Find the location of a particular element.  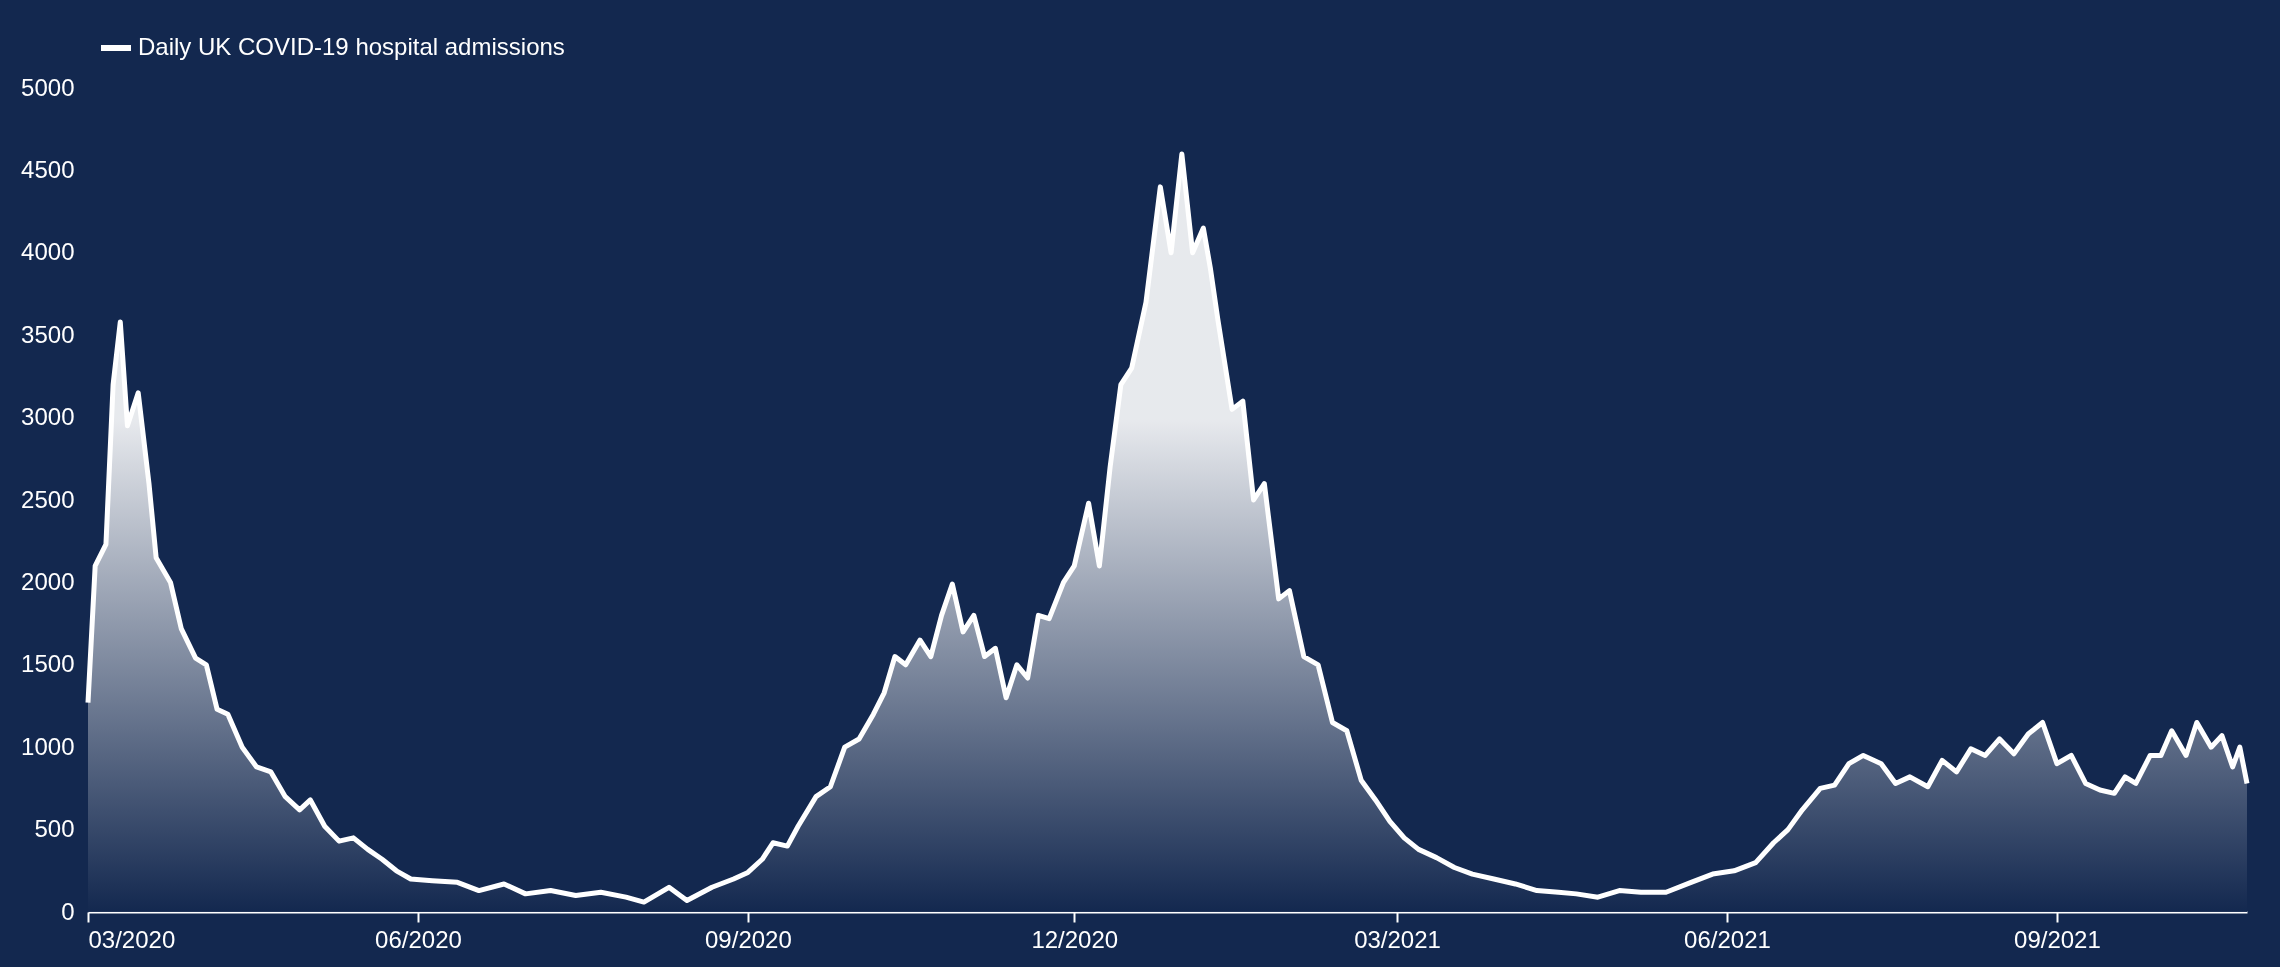

y-tick-label: 500 is located at coordinates (54, 829).